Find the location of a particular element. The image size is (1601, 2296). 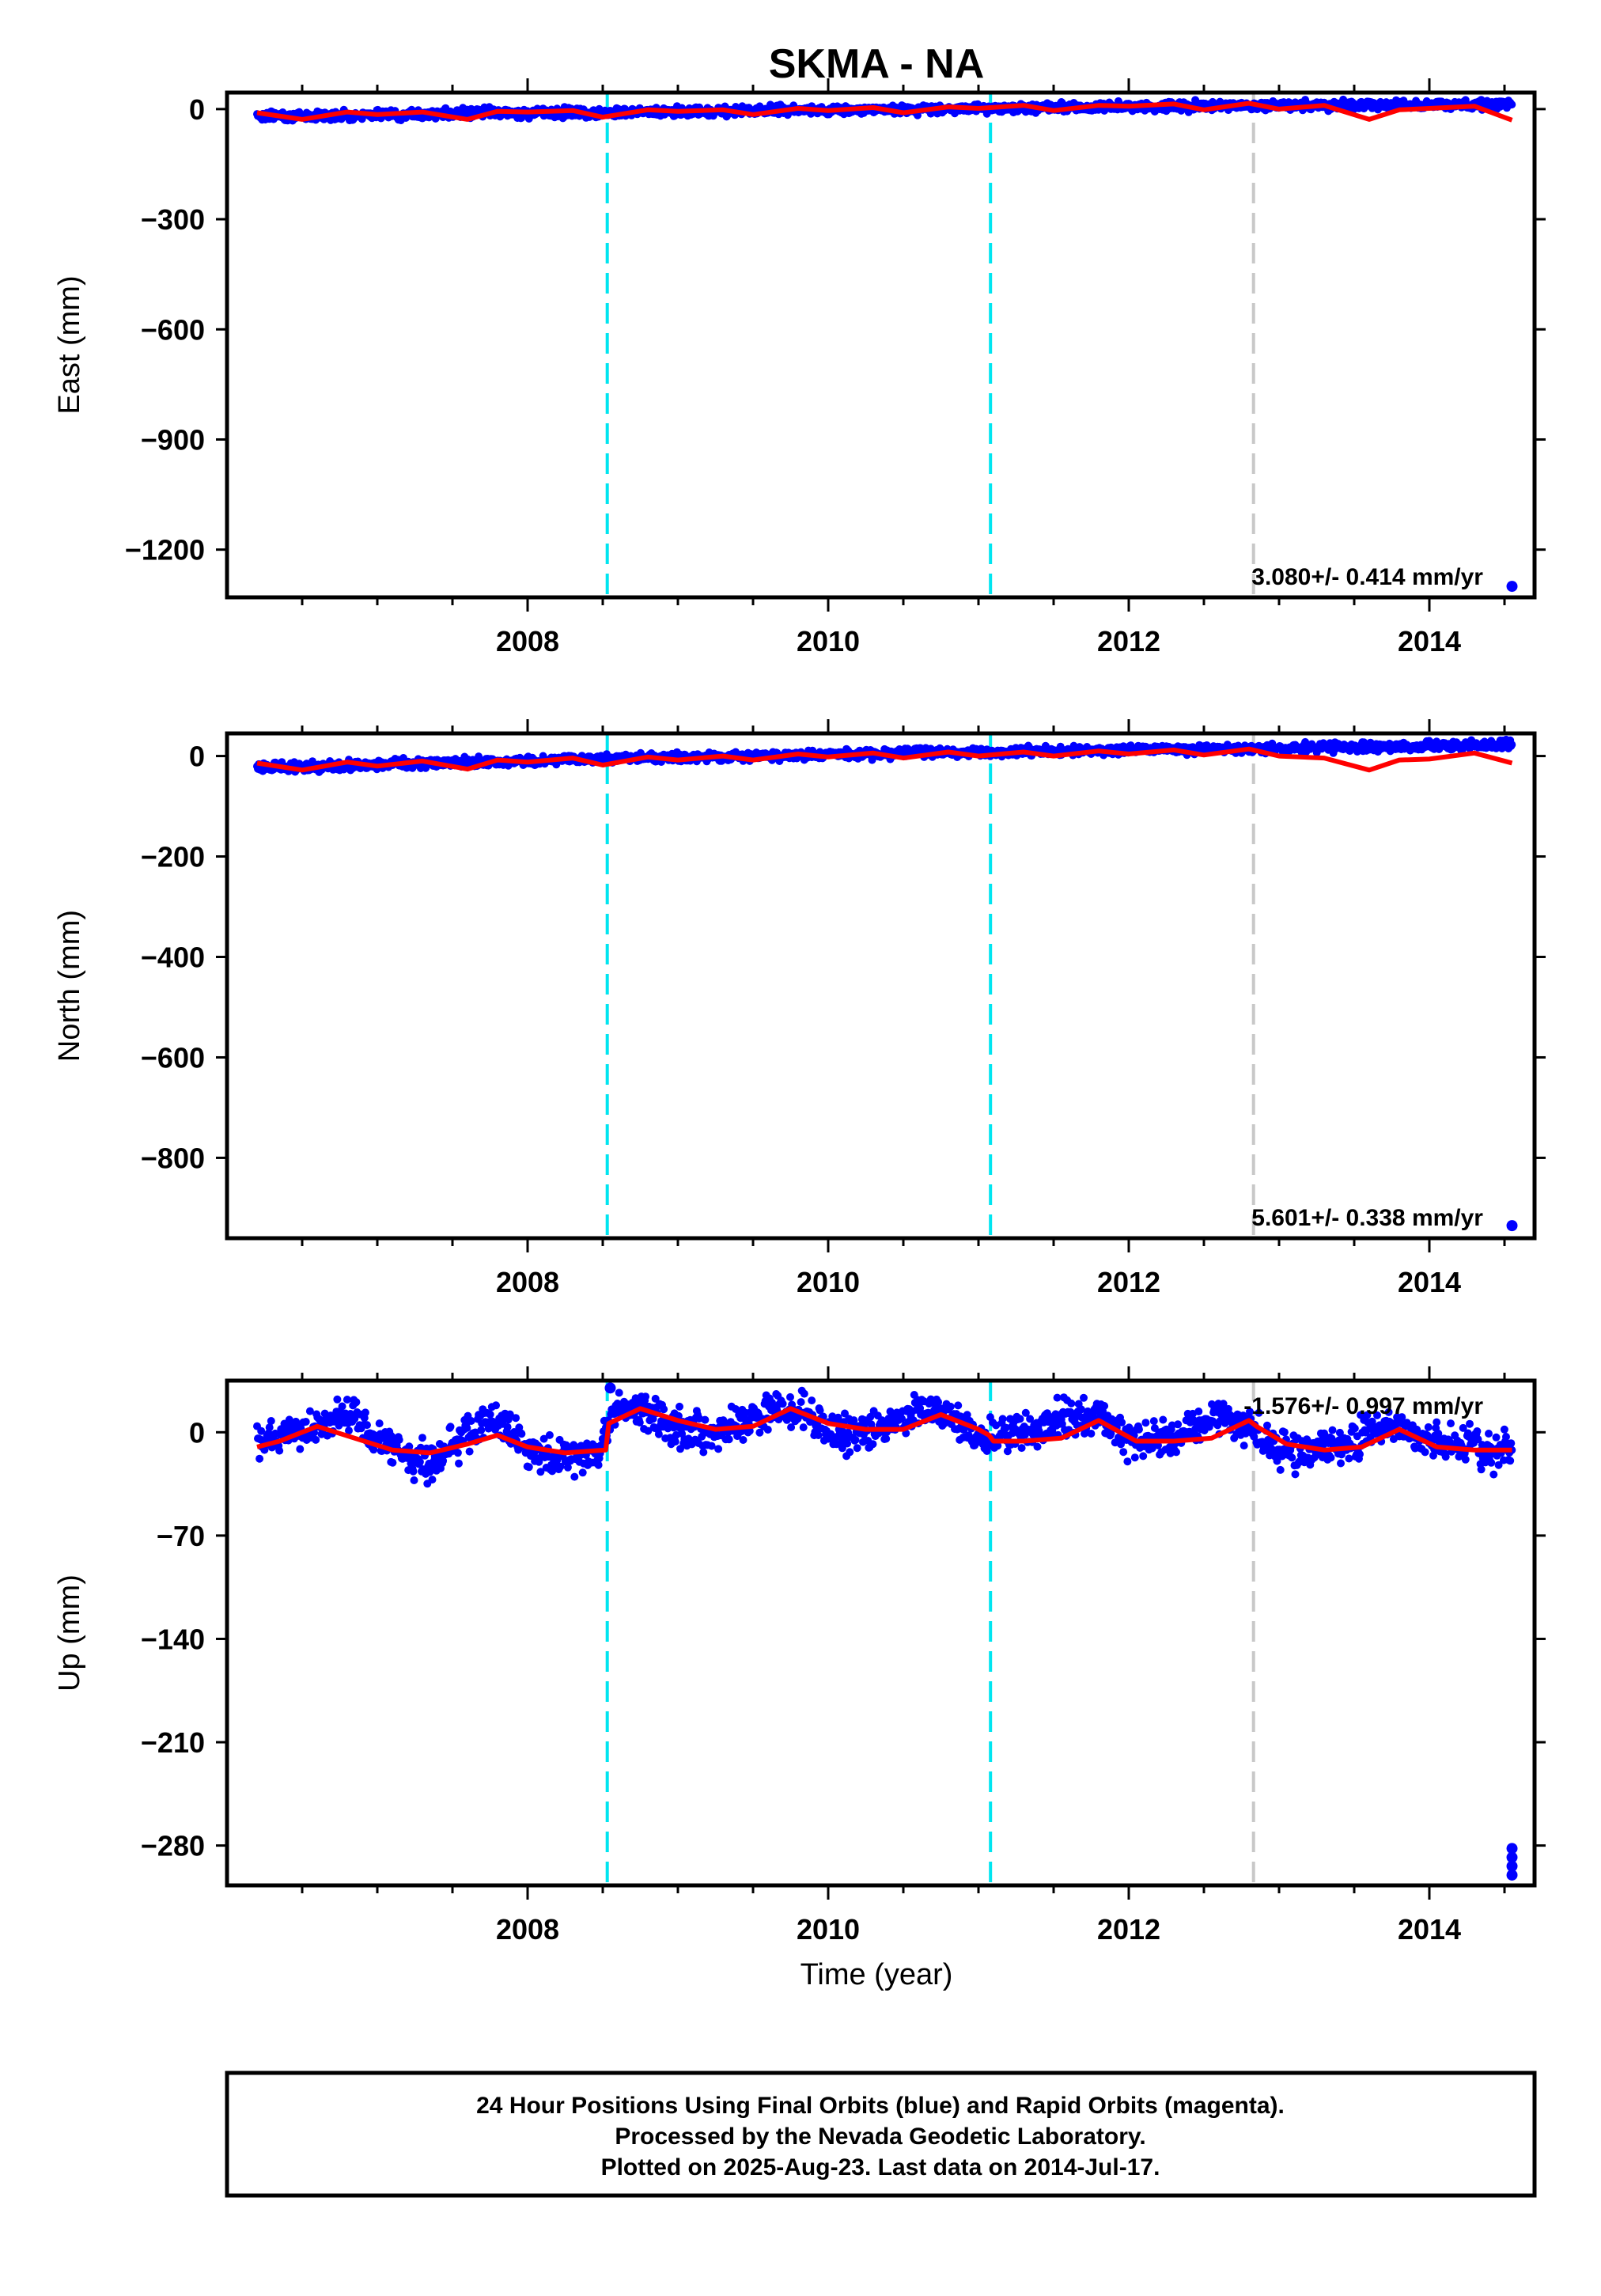

up-rate-label: -1.576+/- 0.997 mm/yr is located at coordinates (1363, 1406).